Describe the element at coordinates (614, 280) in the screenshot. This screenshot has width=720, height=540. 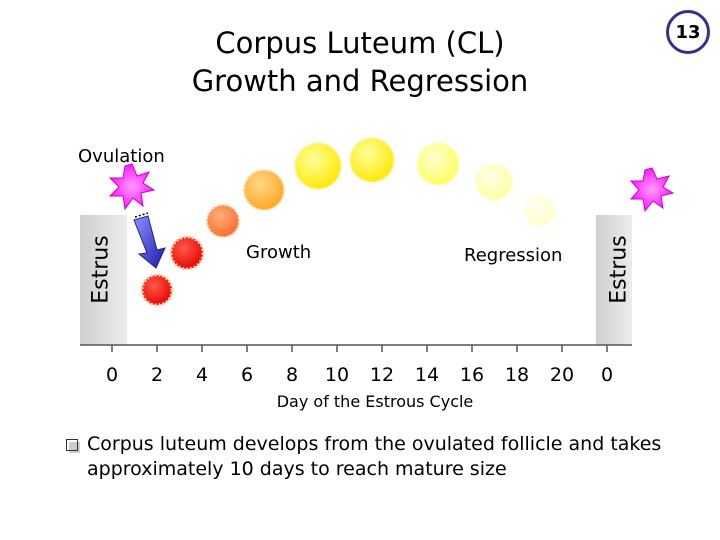
I see `estrus-bar-right` at that location.